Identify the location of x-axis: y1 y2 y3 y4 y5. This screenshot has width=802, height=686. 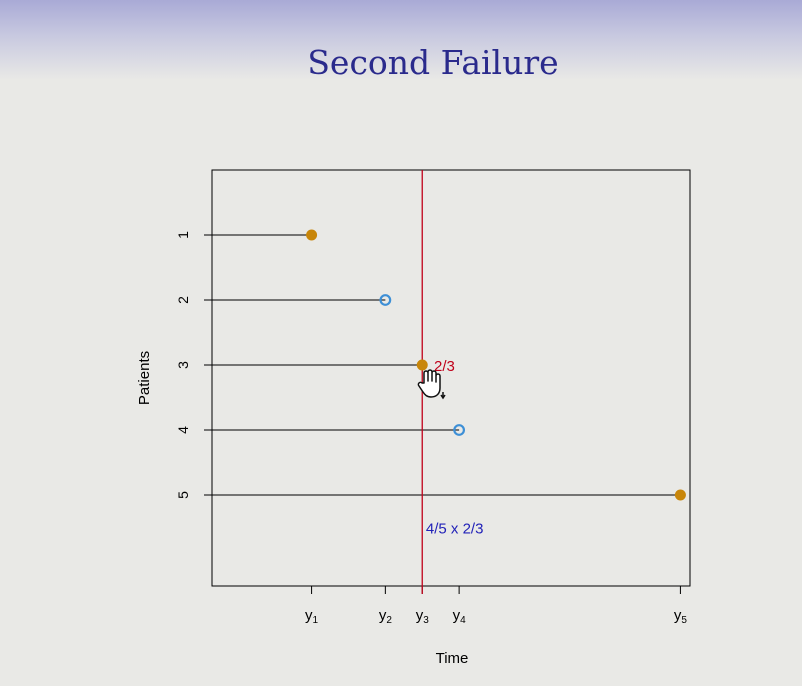
(496, 606).